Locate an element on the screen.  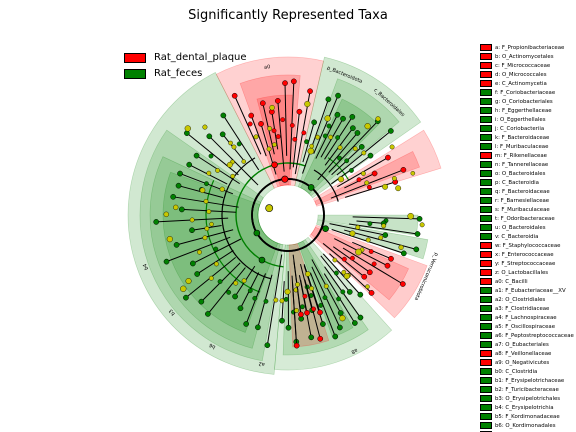
taxa-legend-item: s: F_Muribaculaceae is located at coordinates (528, 209).